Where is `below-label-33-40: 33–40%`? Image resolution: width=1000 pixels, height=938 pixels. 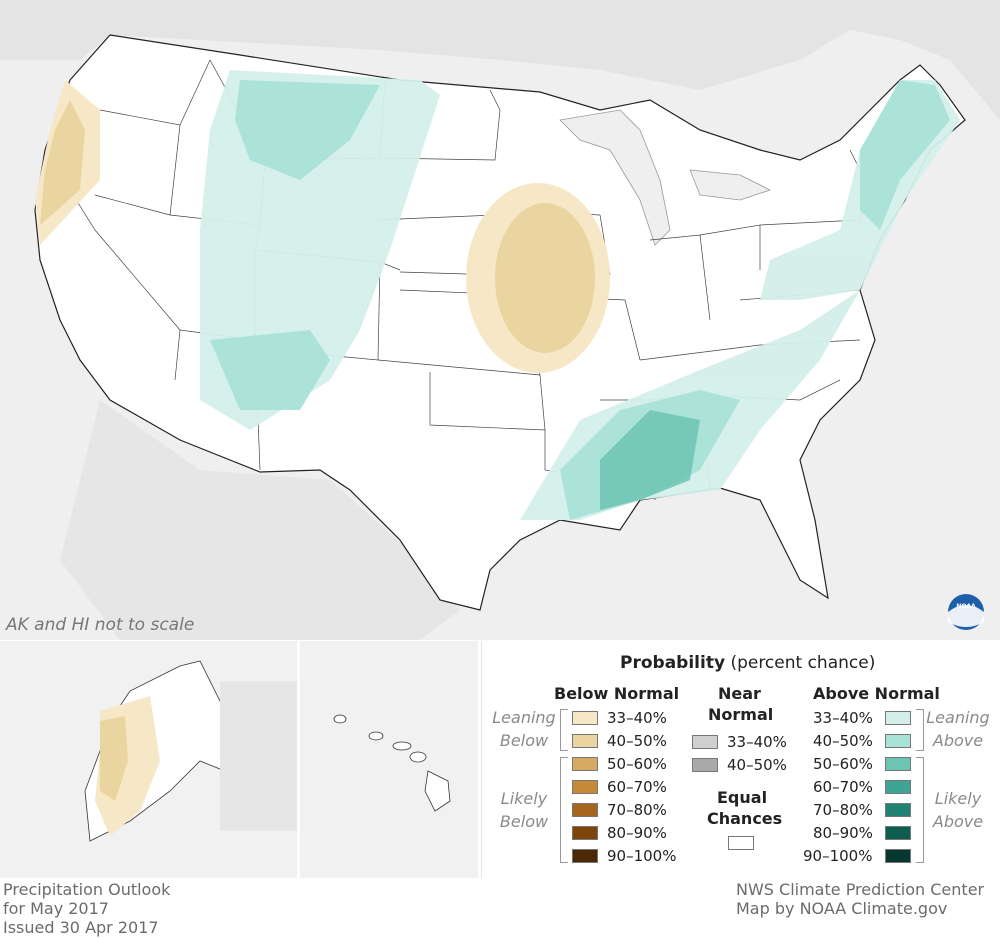
below-label-33-40: 33–40% is located at coordinates (637, 718).